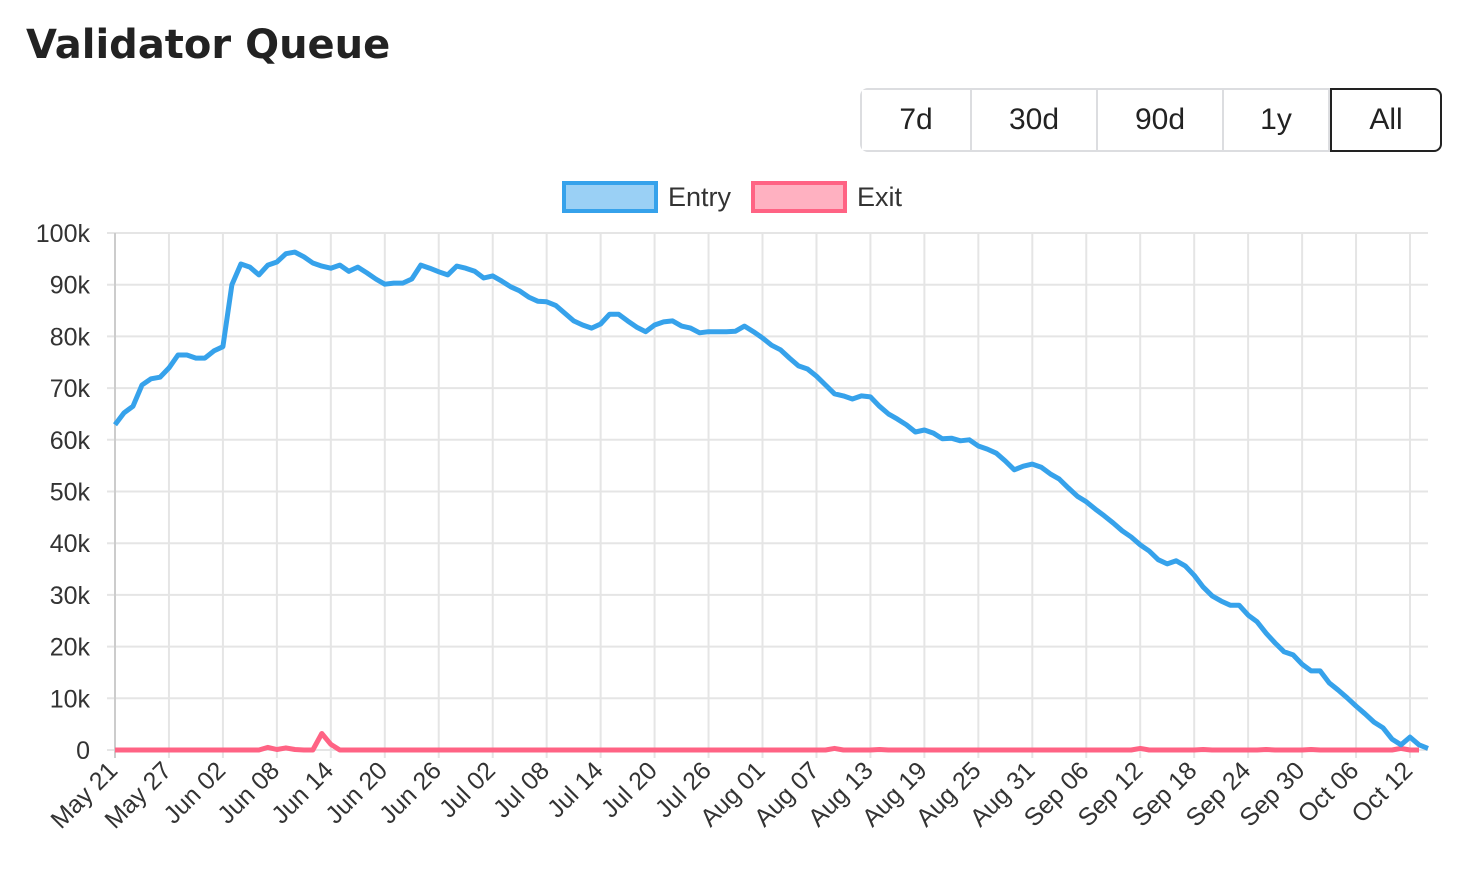 The height and width of the screenshot is (870, 1459). I want to click on legend-label-exit: Exit, so click(880, 197).